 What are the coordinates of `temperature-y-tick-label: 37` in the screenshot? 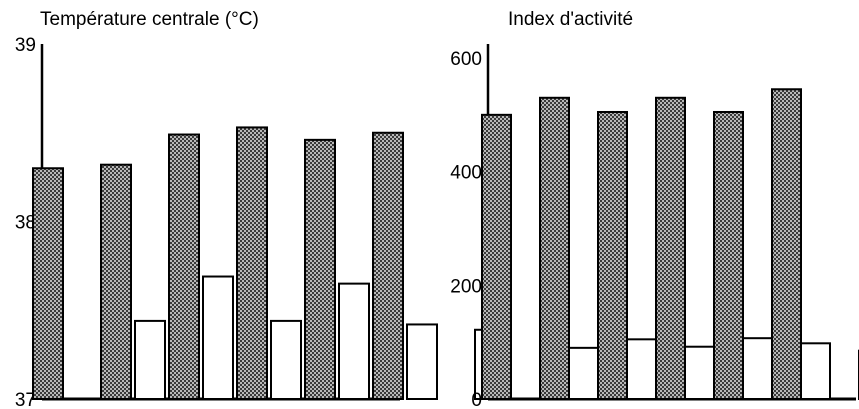 It's located at (25, 399).